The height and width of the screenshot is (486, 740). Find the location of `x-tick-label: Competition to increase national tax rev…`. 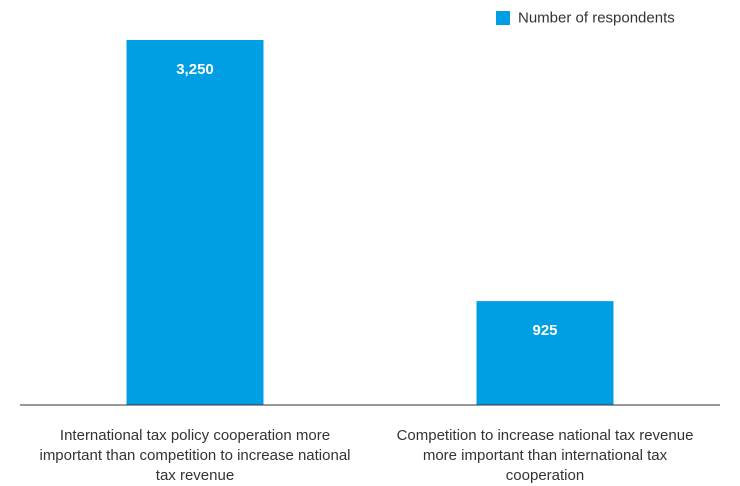

x-tick-label: Competition to increase national tax rev… is located at coordinates (545, 455).